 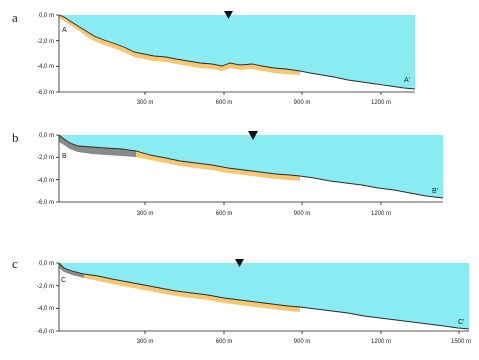 What do you see at coordinates (64, 30) in the screenshot?
I see `profile-start-label-a: A` at bounding box center [64, 30].